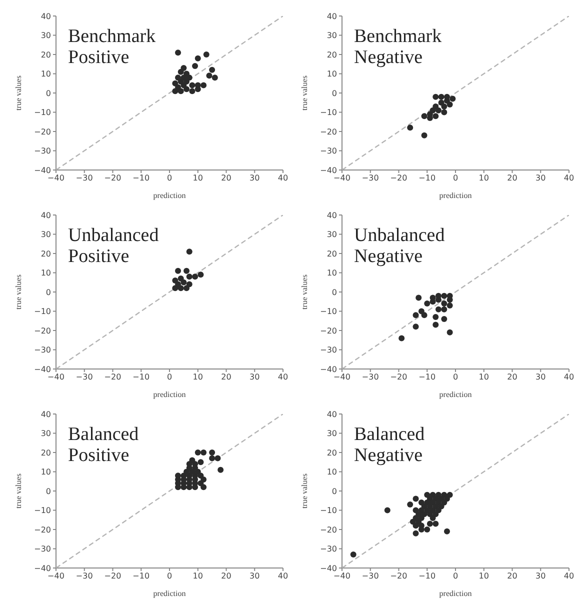  Describe the element at coordinates (42, 170) in the screenshot. I see `y-tick-label: −40` at that location.